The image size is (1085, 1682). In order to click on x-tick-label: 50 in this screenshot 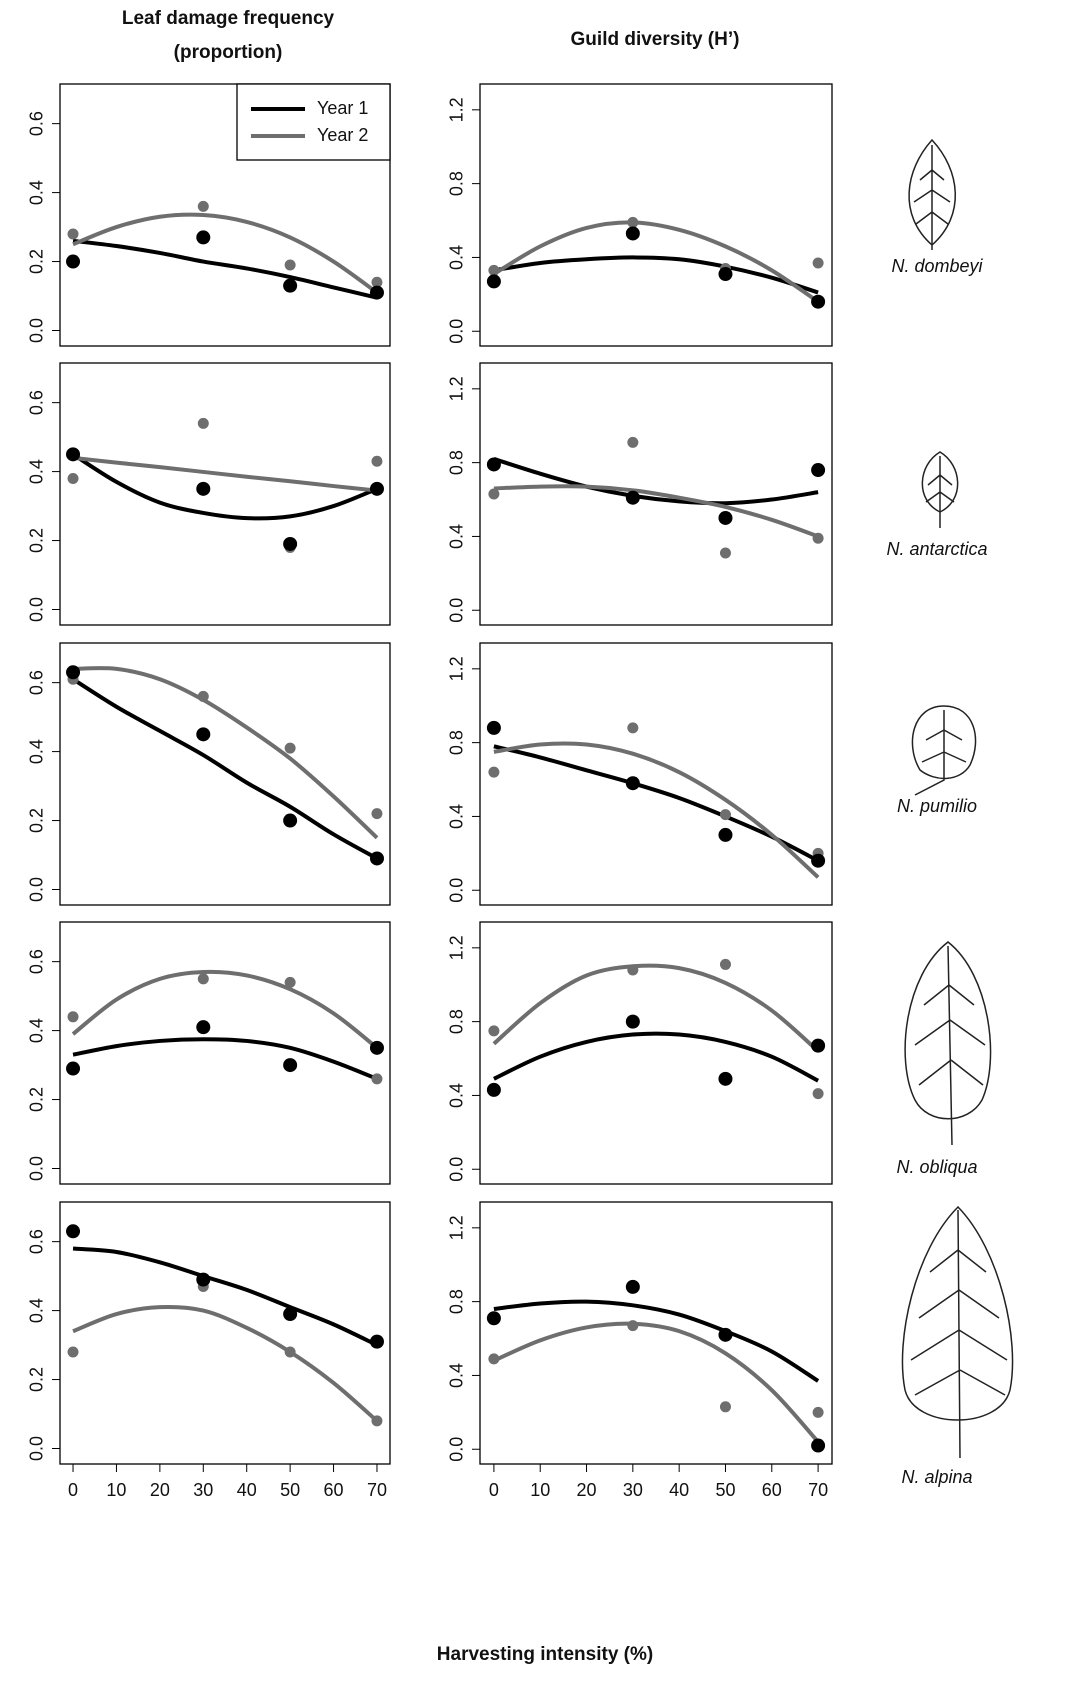, I will do `click(290, 1490)`.